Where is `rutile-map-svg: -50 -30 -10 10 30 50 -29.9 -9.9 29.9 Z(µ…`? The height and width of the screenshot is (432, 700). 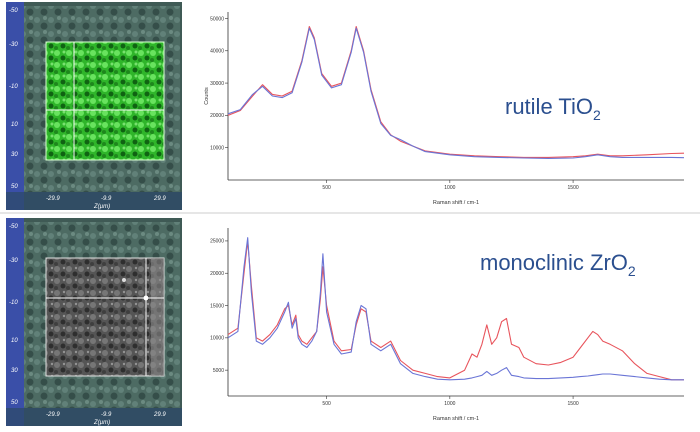
rutile-map-svg: -50 -30 -10 10 30 50 -29.9 -9.9 29.9 Z(µ… is located at coordinates (94, 106).